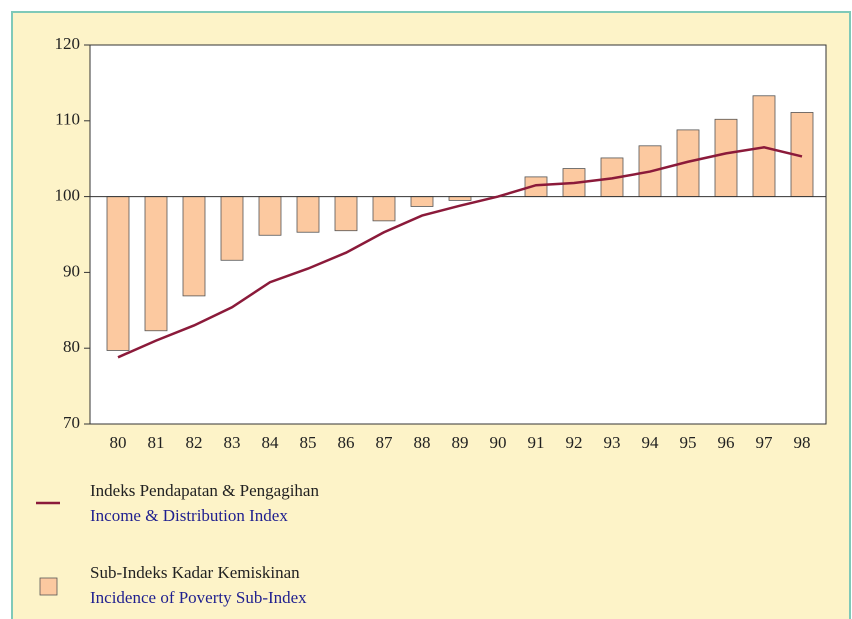  I want to click on legend-label: Sub-Indeks Kadar Kemiskinan, so click(195, 572).